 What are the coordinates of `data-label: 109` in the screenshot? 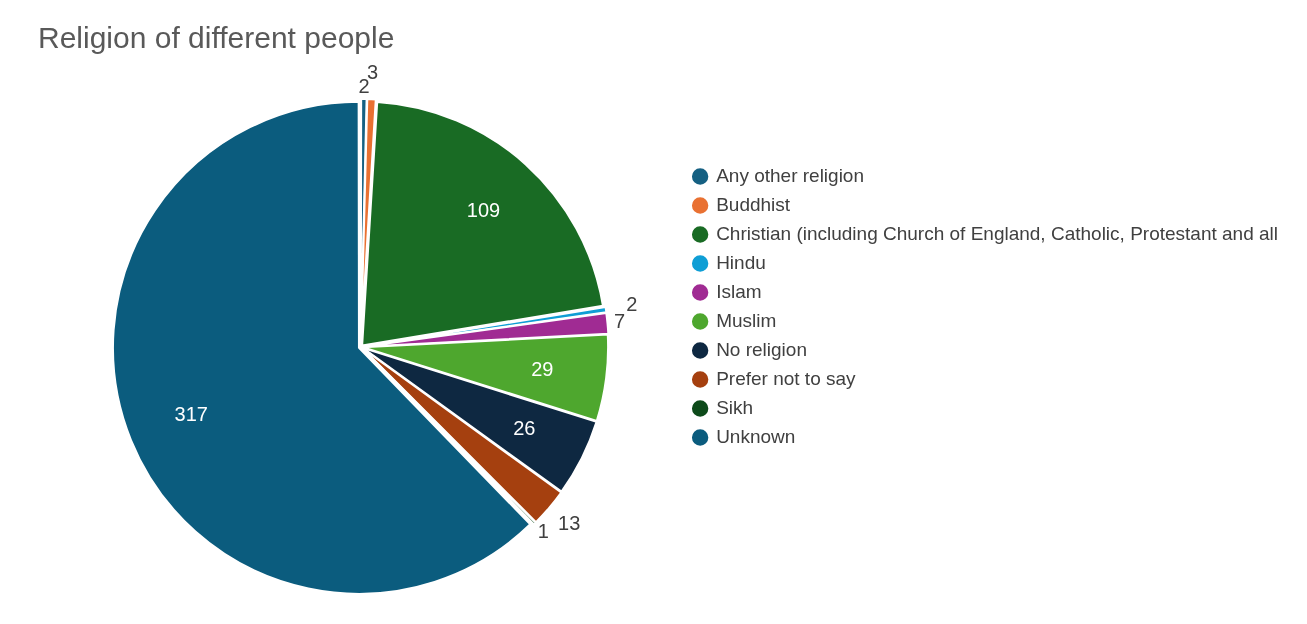 It's located at (483, 209).